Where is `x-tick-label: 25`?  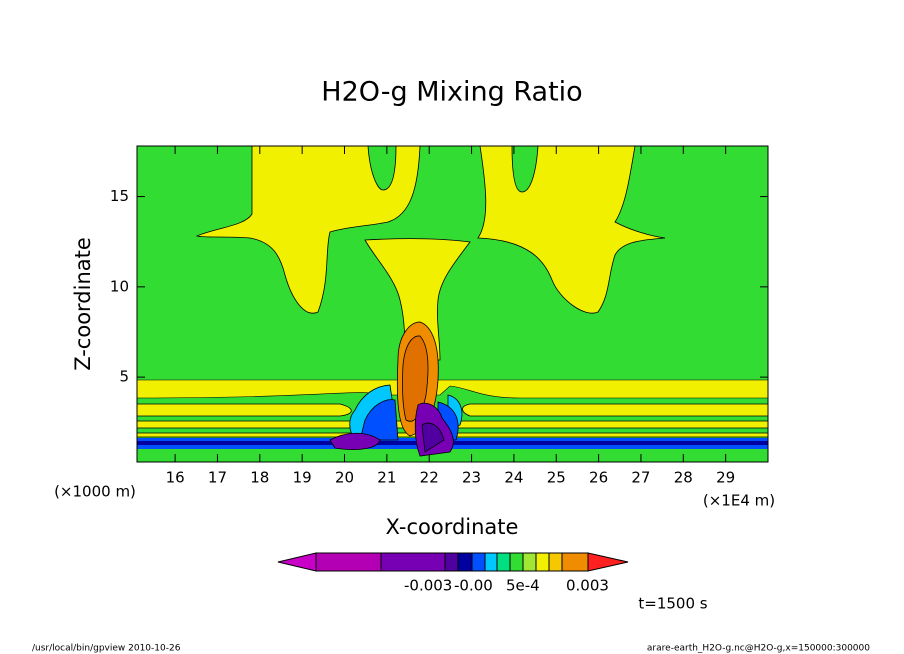 x-tick-label: 25 is located at coordinates (556, 478).